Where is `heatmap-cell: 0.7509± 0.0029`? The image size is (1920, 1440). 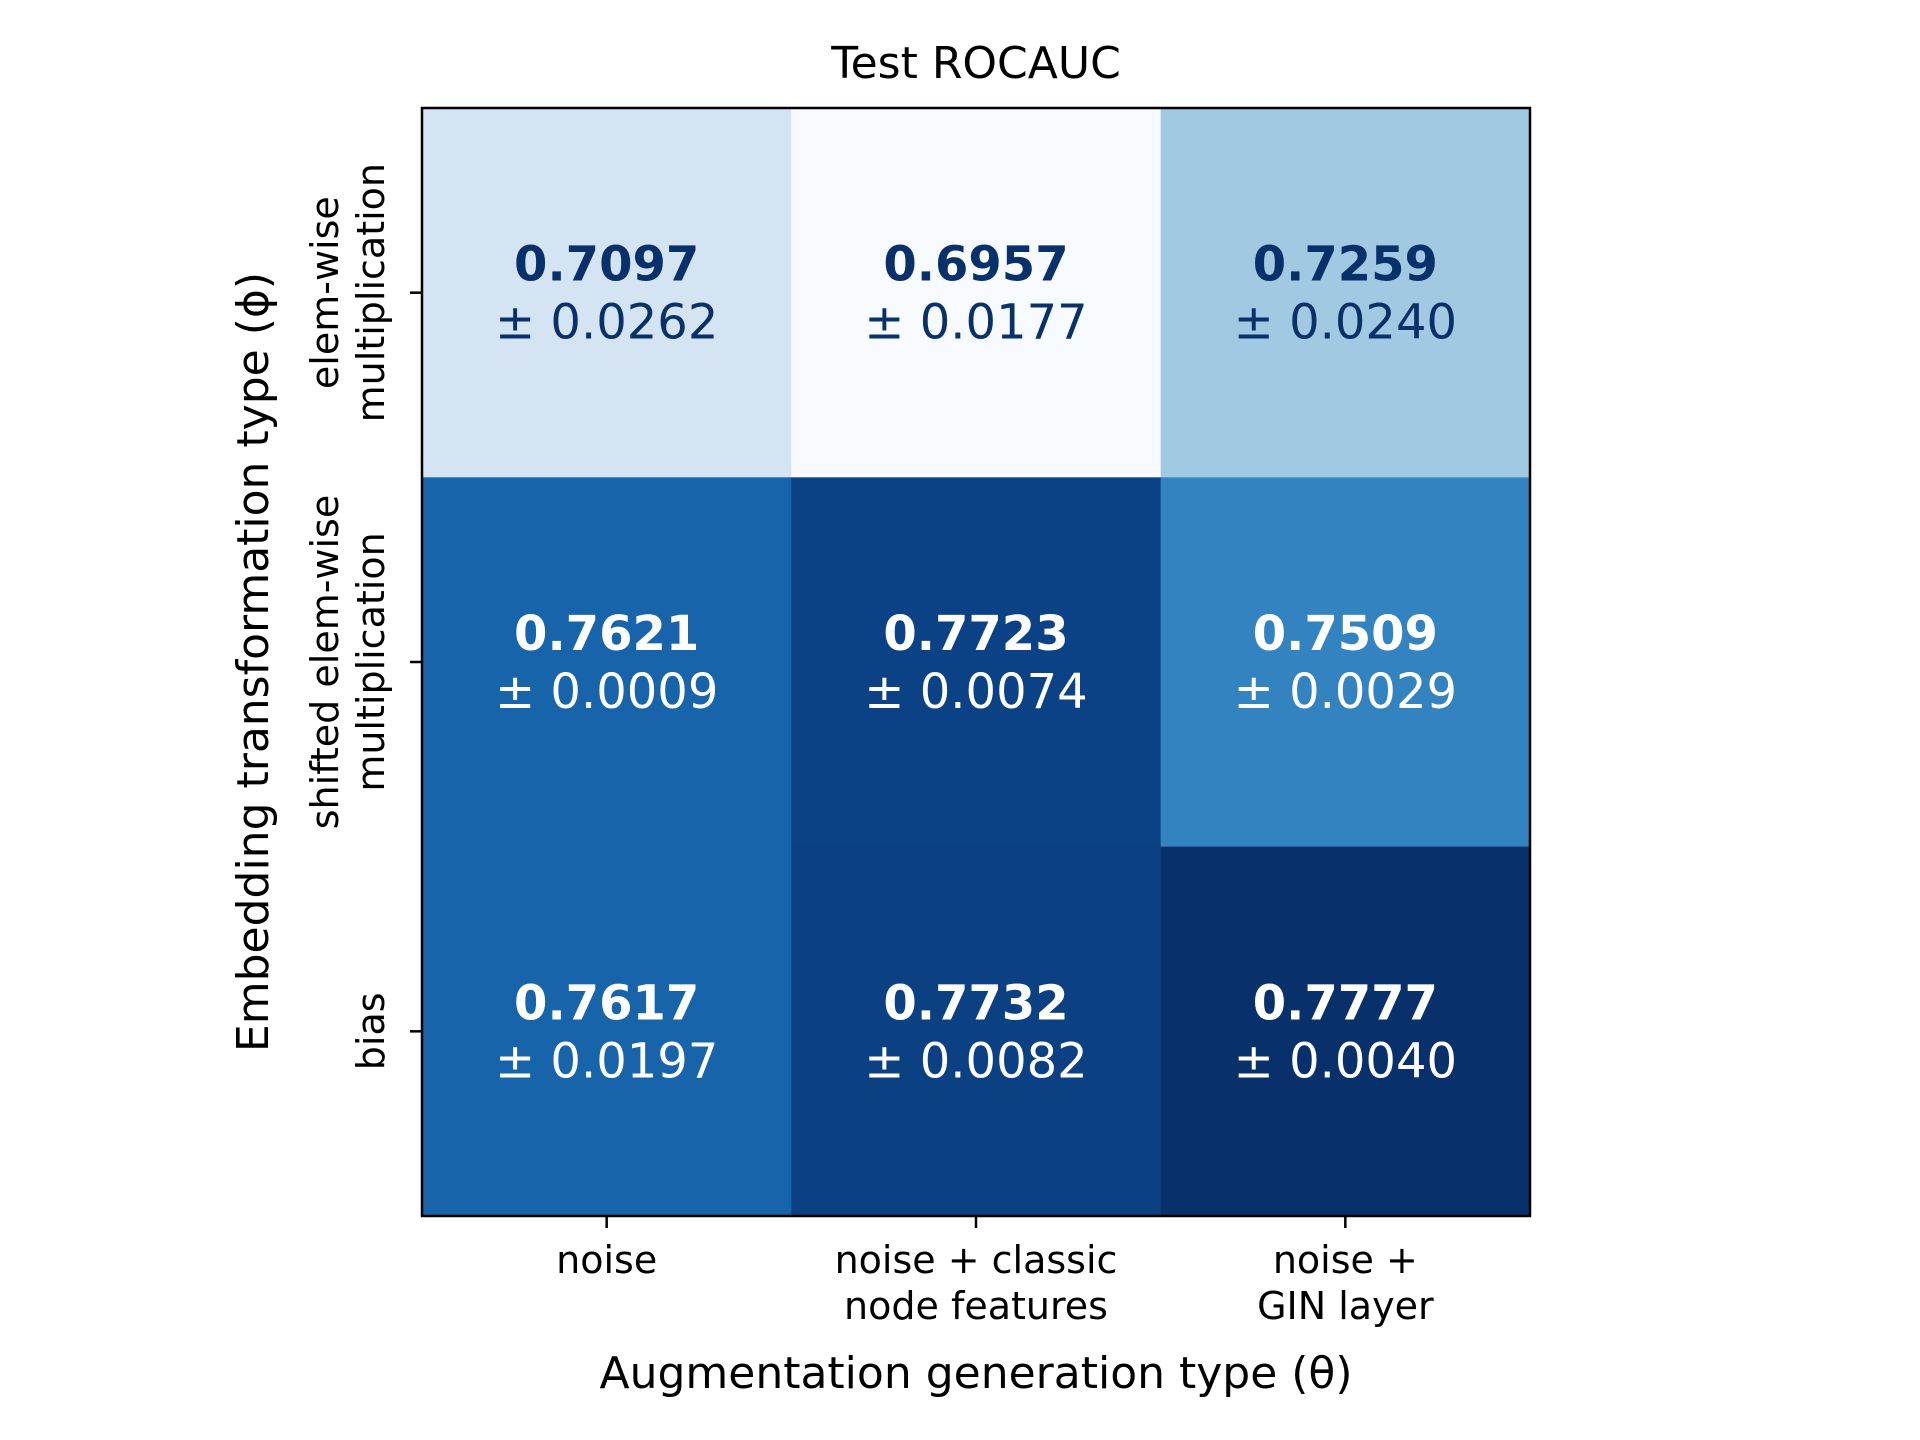 heatmap-cell: 0.7509± 0.0029 is located at coordinates (1345, 662).